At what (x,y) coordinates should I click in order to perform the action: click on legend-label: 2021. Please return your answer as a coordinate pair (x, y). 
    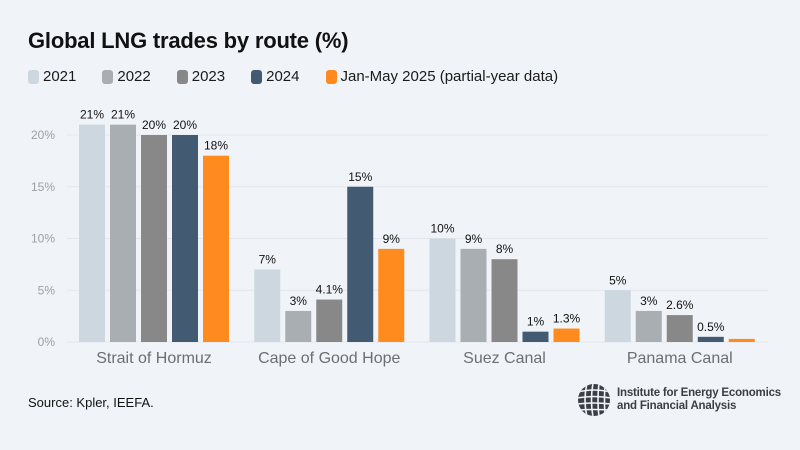
    Looking at the image, I should click on (60, 76).